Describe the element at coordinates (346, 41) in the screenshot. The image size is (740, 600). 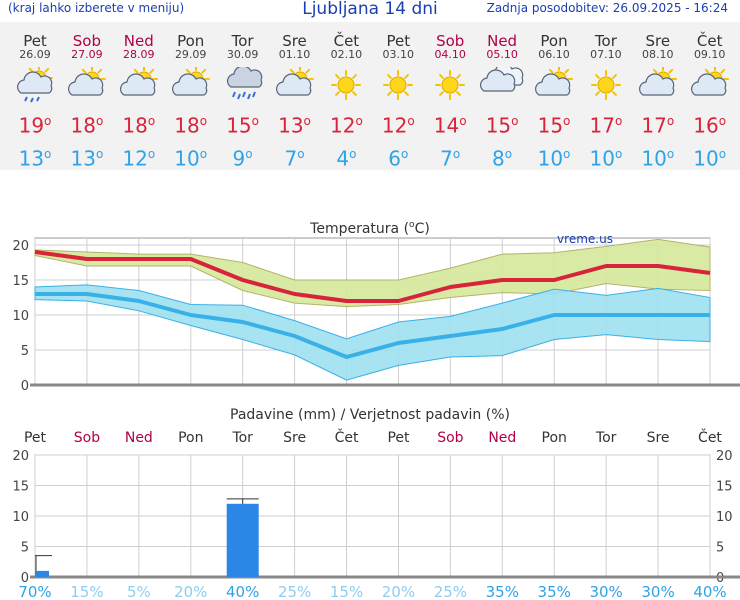
I see `day-name: Čet` at that location.